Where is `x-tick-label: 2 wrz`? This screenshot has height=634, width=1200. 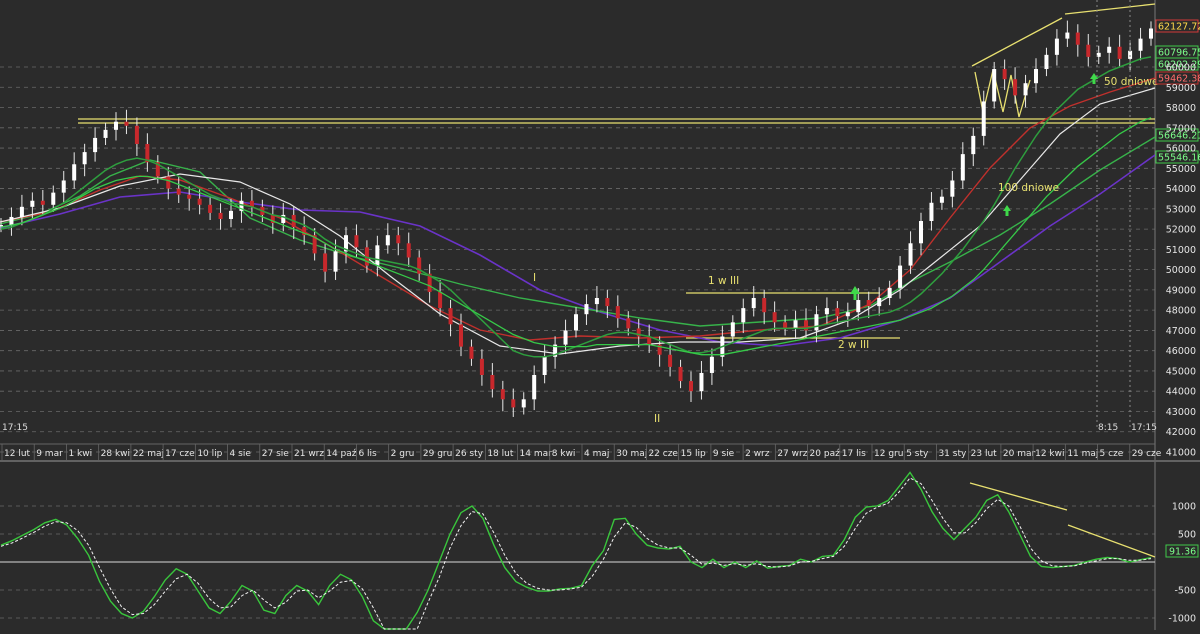 x-tick-label: 2 wrz is located at coordinates (757, 454).